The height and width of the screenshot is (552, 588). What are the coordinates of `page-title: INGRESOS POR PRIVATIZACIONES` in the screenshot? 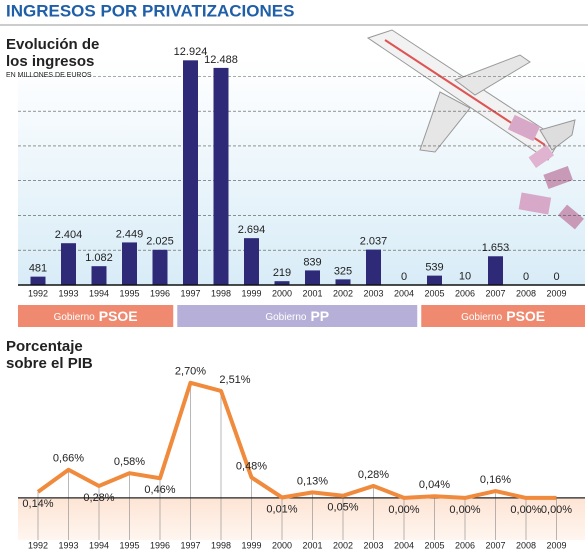 It's located at (150, 10).